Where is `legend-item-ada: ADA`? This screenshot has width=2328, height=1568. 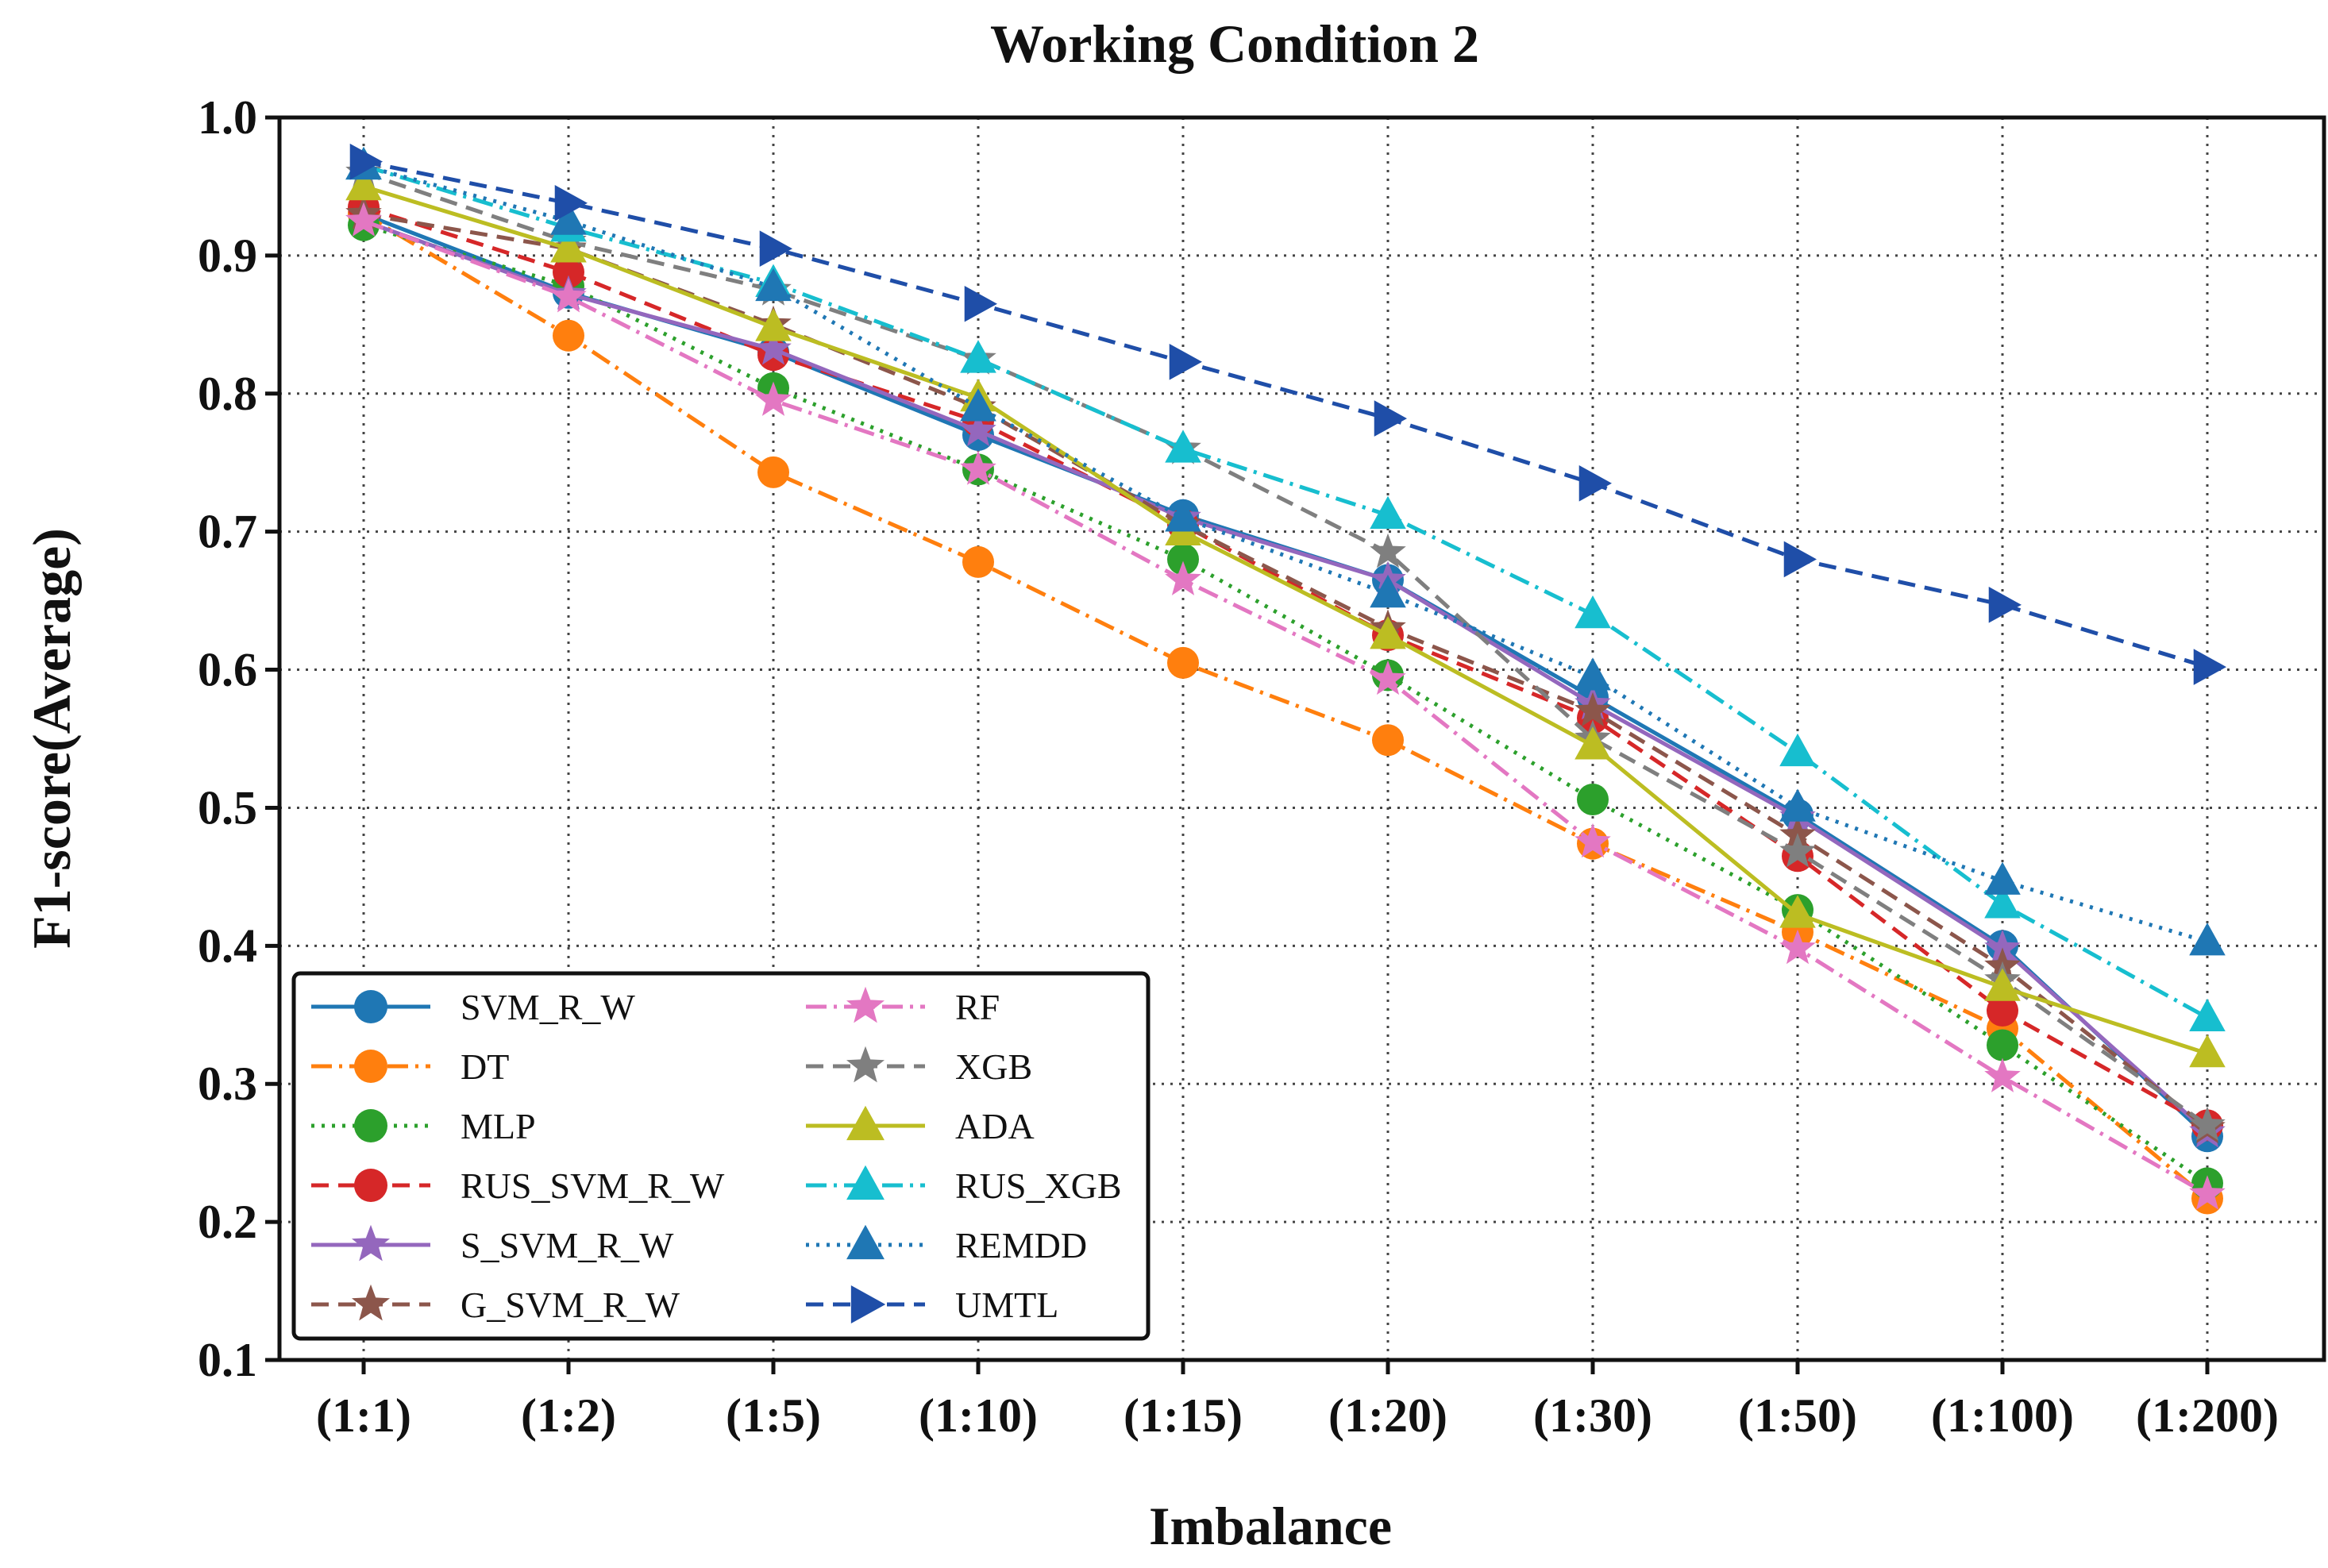 legend-item-ada: ADA is located at coordinates (920, 1125).